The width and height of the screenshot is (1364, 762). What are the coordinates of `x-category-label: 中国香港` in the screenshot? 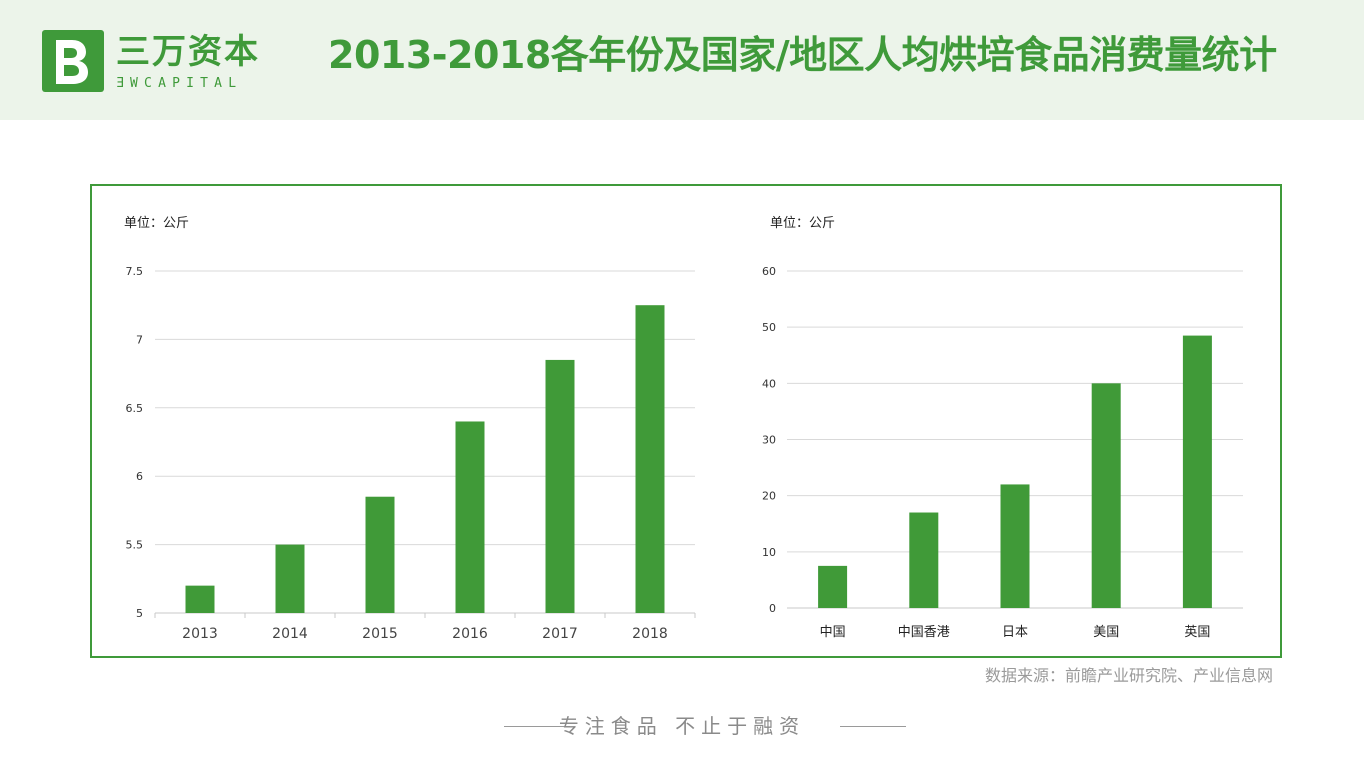 It's located at (924, 632).